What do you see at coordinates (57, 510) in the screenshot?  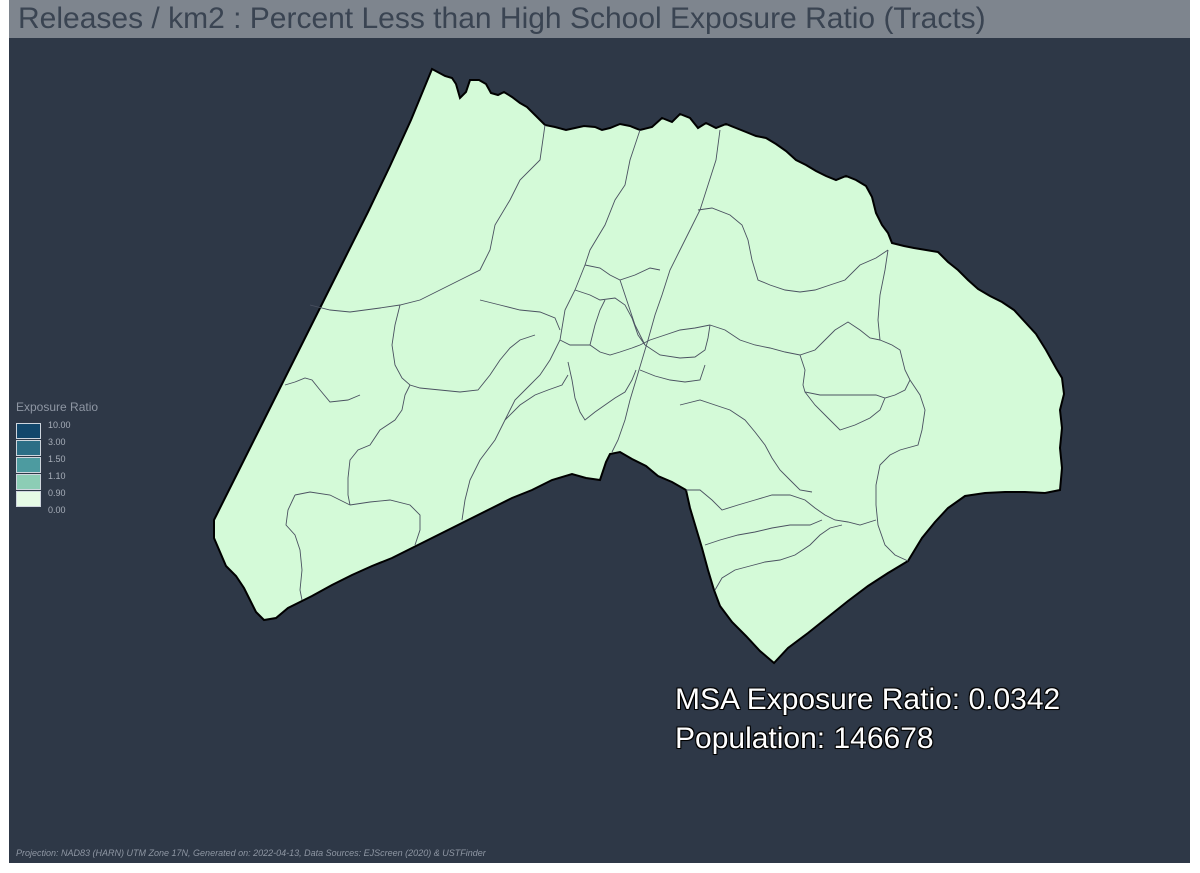 I see `legend-label: 0.00` at bounding box center [57, 510].